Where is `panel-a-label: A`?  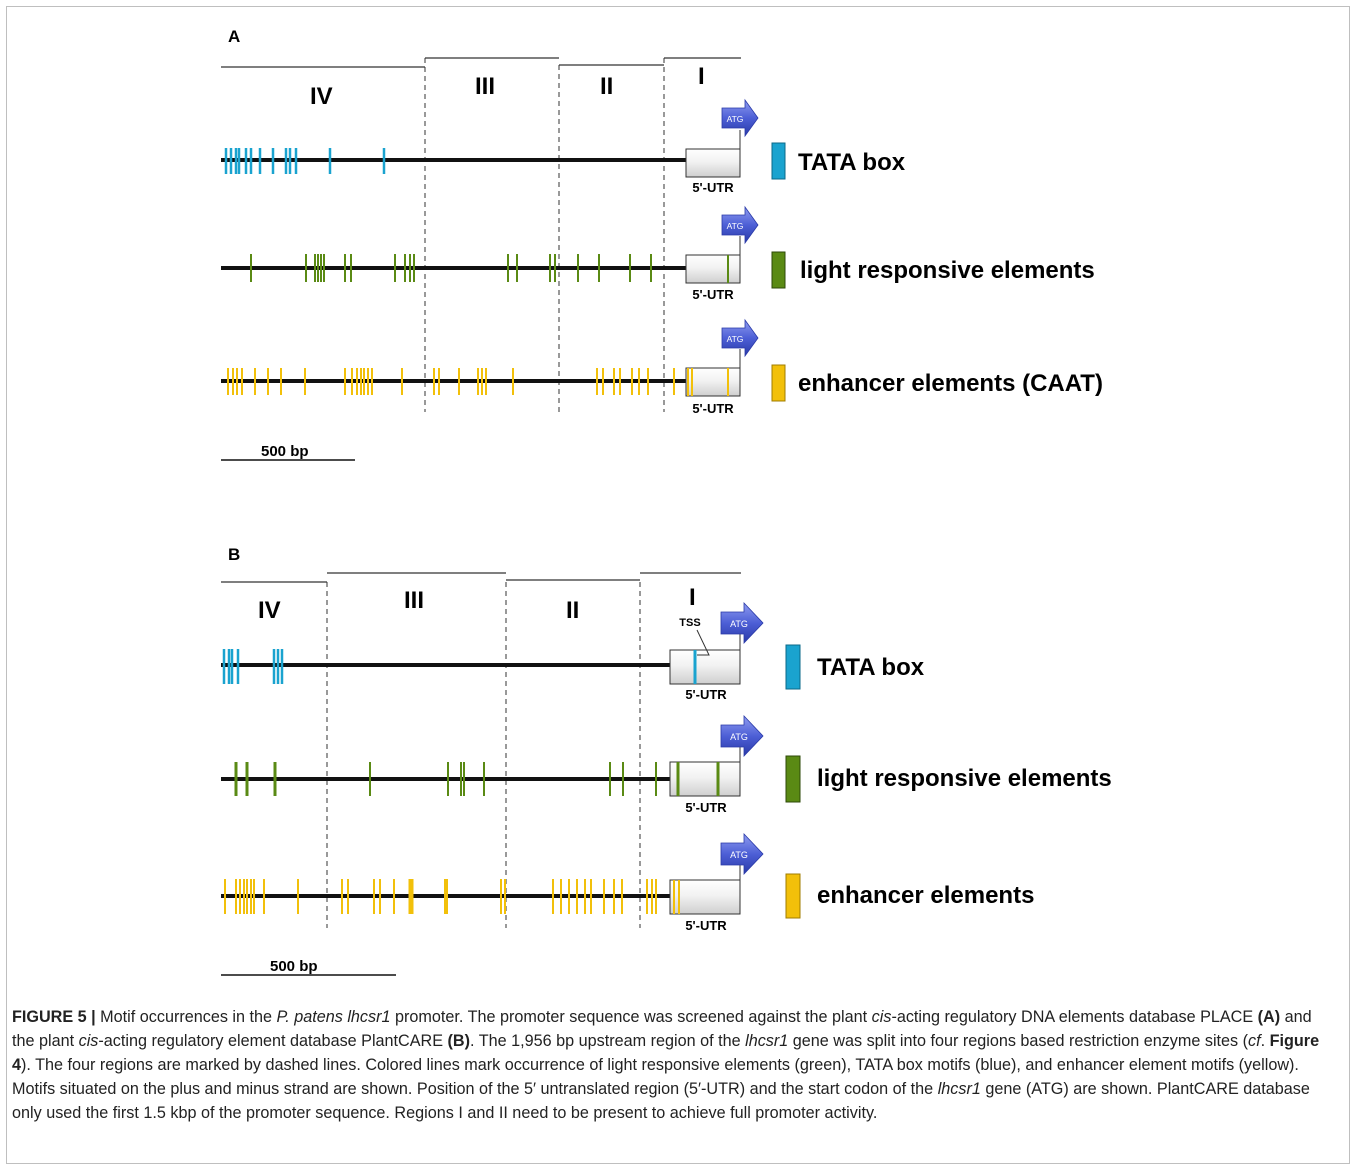 panel-a-label: A is located at coordinates (234, 36).